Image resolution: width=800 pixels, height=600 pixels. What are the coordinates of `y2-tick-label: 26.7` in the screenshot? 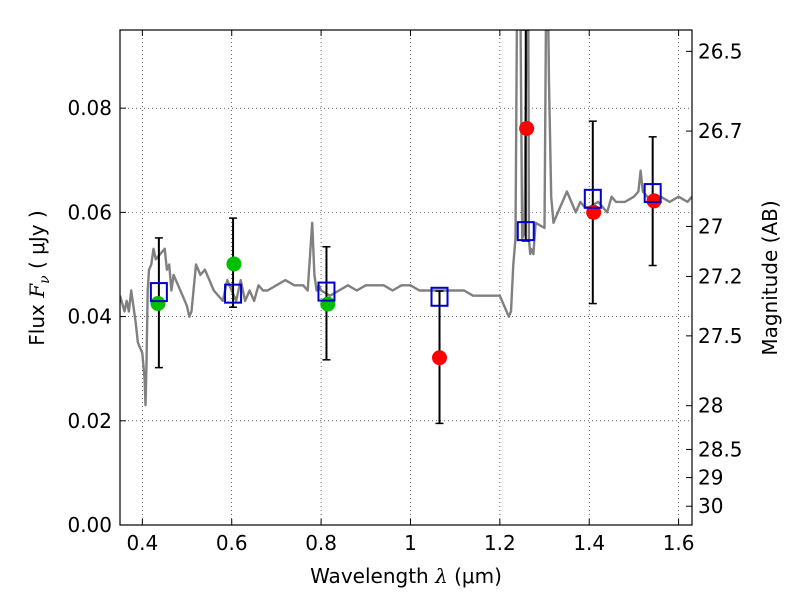 It's located at (720, 131).